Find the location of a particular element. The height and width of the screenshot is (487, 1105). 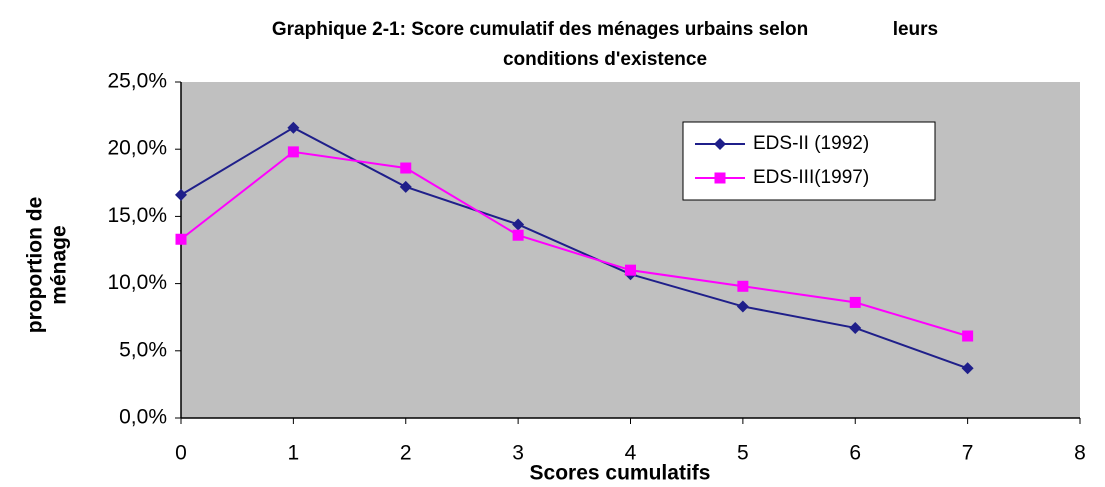

x-tick-label: 1 is located at coordinates (294, 453).